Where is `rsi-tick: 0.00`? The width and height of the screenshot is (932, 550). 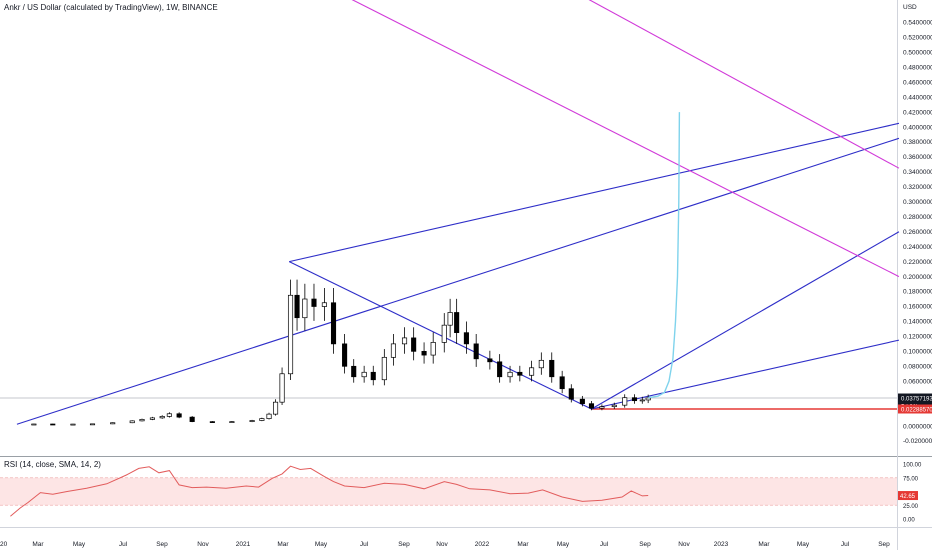
rsi-tick: 0.00 is located at coordinates (909, 521).